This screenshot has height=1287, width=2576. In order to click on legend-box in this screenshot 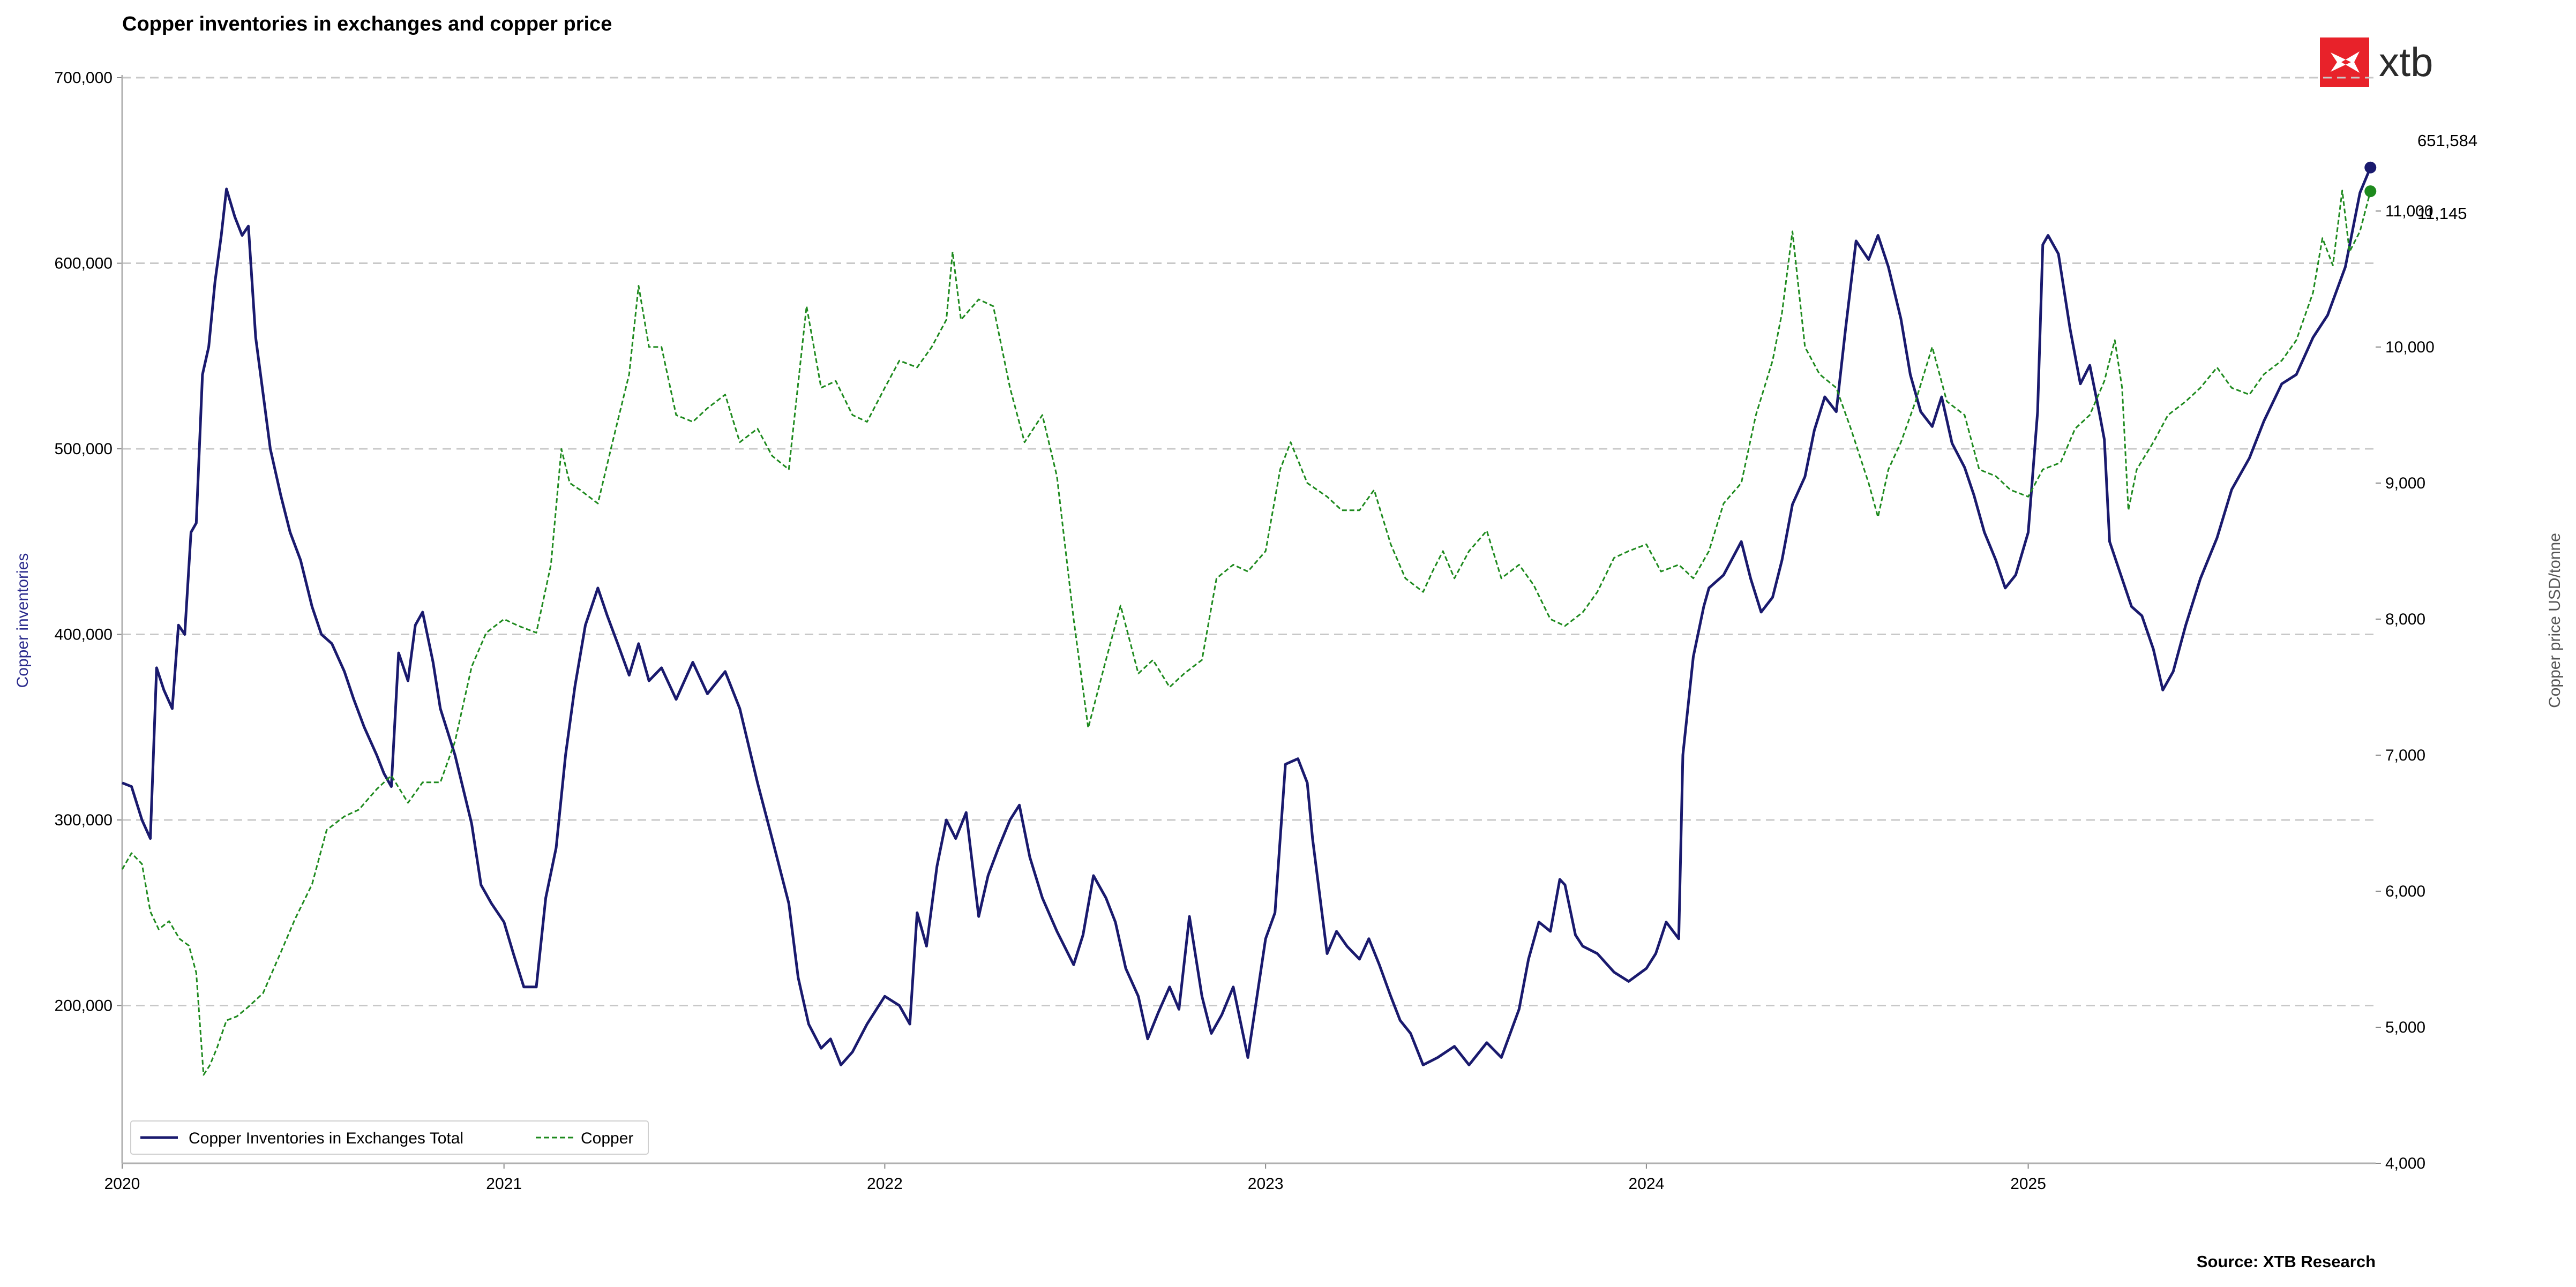, I will do `click(389, 1137)`.